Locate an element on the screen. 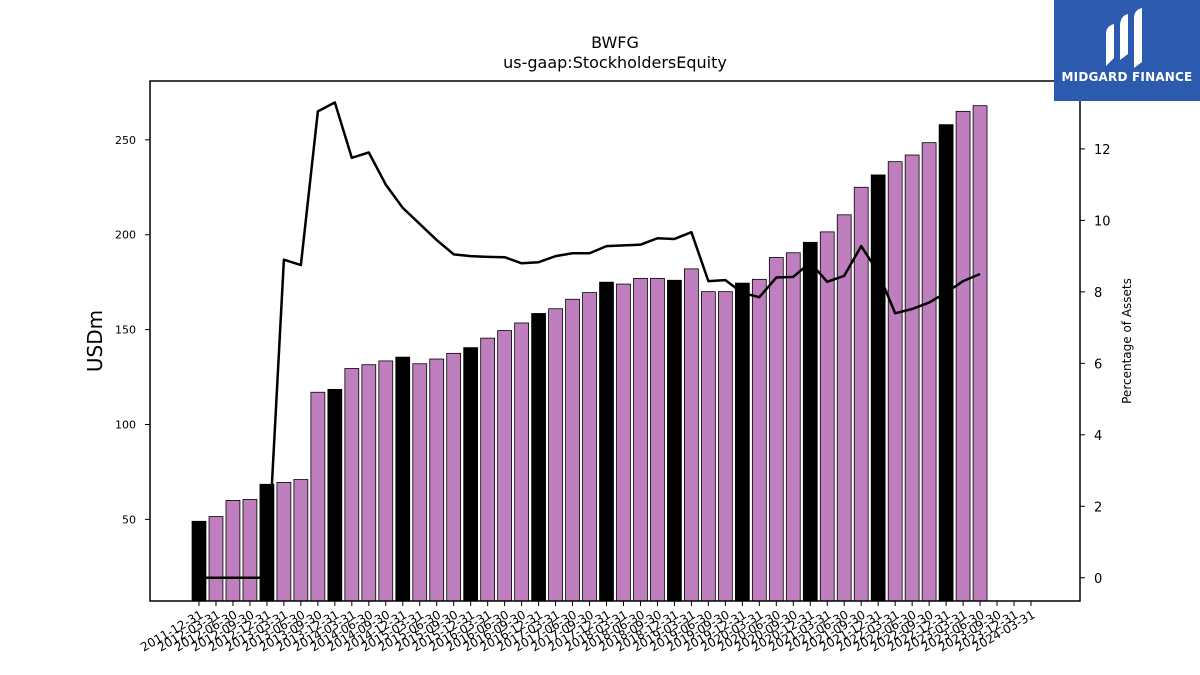 The width and height of the screenshot is (1200, 675). y2-axis-ticks: 0 2 4 6 8 10 12 is located at coordinates (1095, 365).